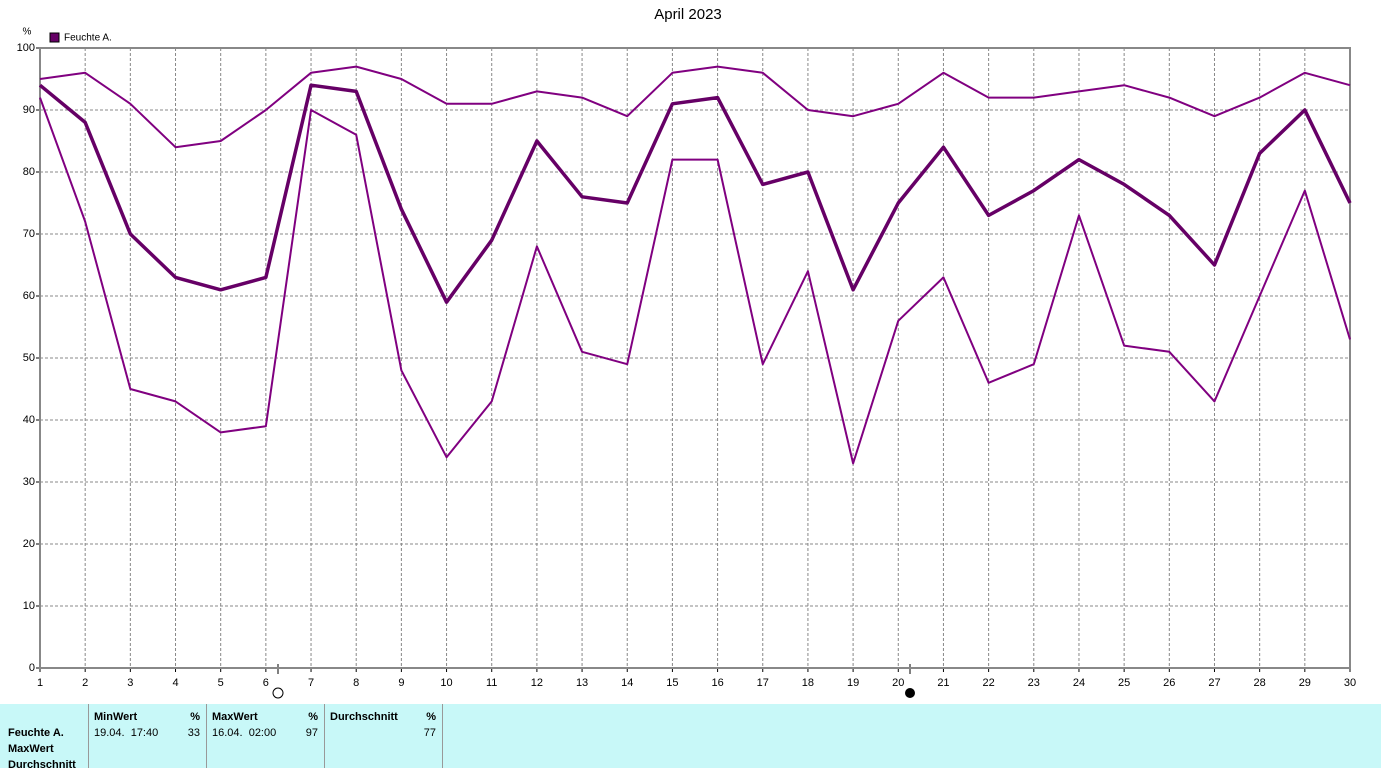 Image resolution: width=1381 pixels, height=768 pixels. Describe the element at coordinates (1034, 683) in the screenshot. I see `x-tick-label: 23` at that location.